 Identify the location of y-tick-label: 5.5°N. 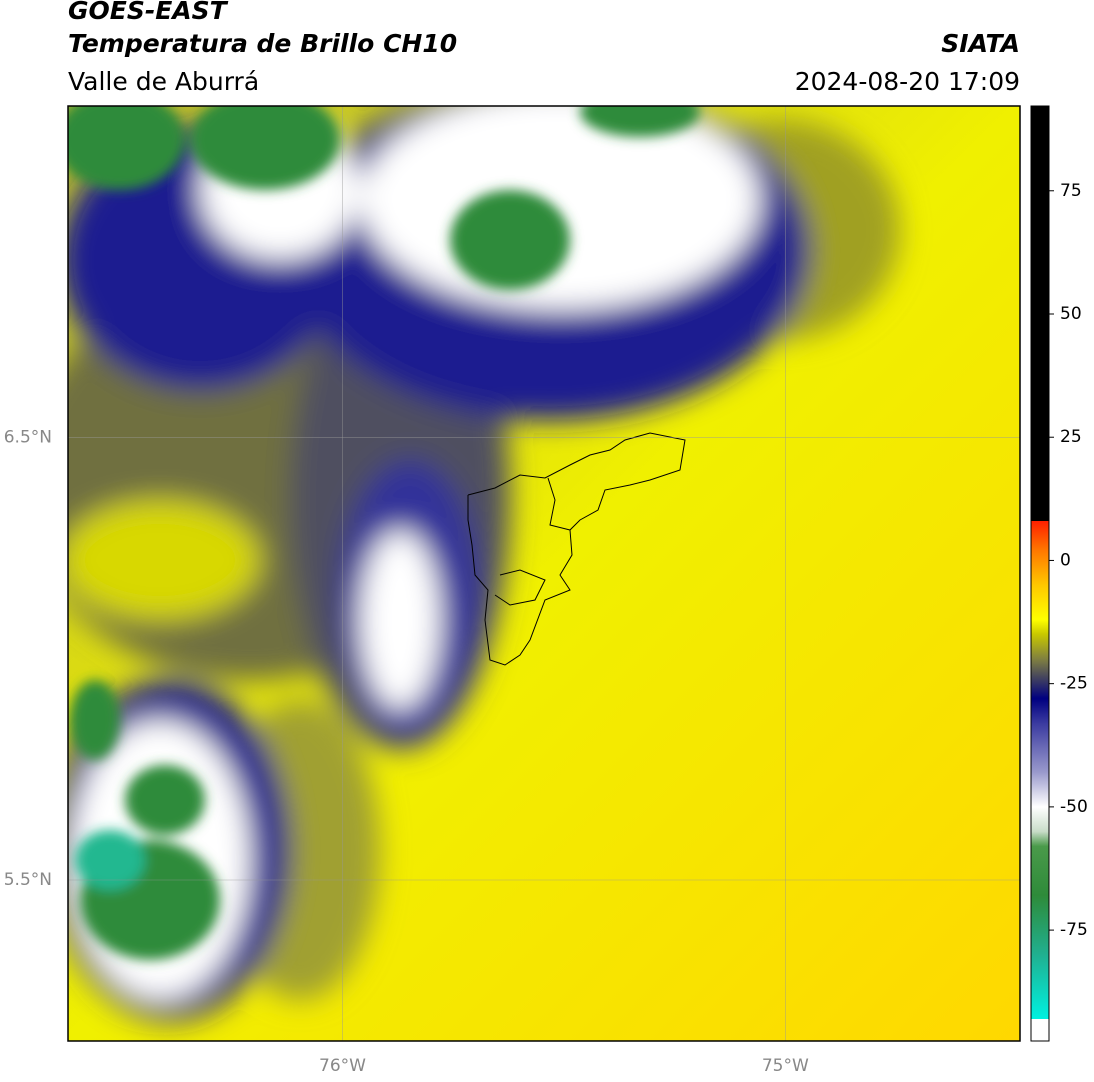
(28, 880).